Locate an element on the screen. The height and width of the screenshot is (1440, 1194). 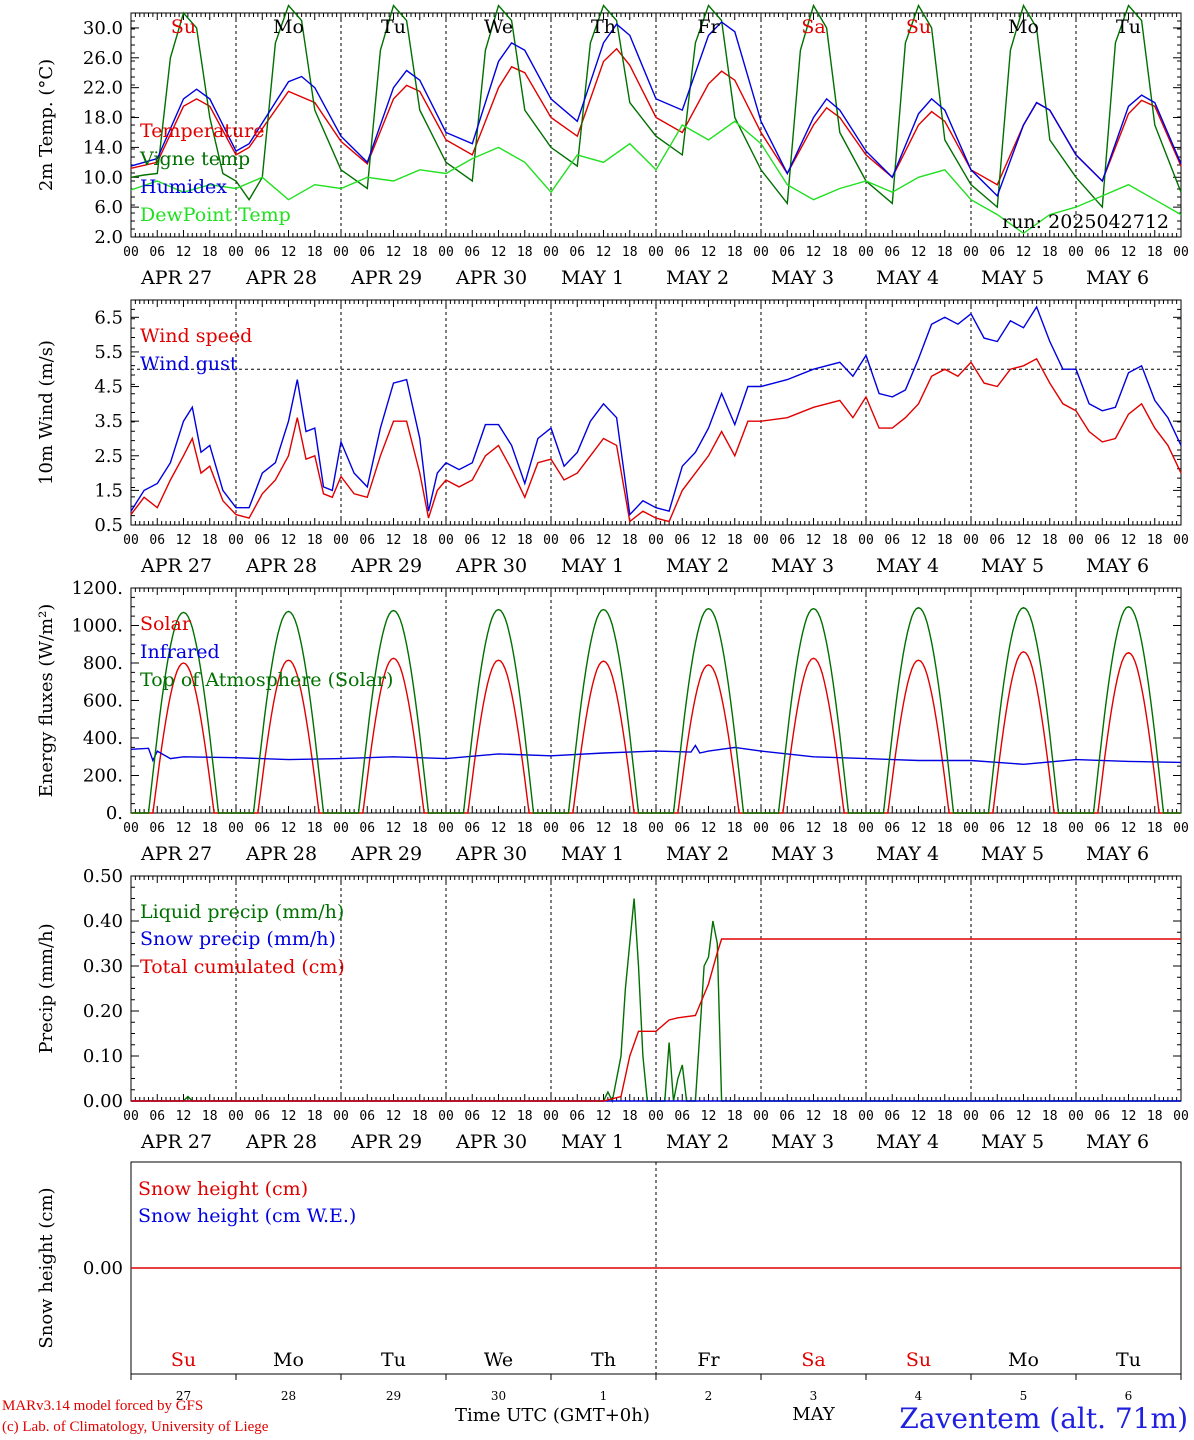
y-tick-label: 0.30 is located at coordinates (103, 966).